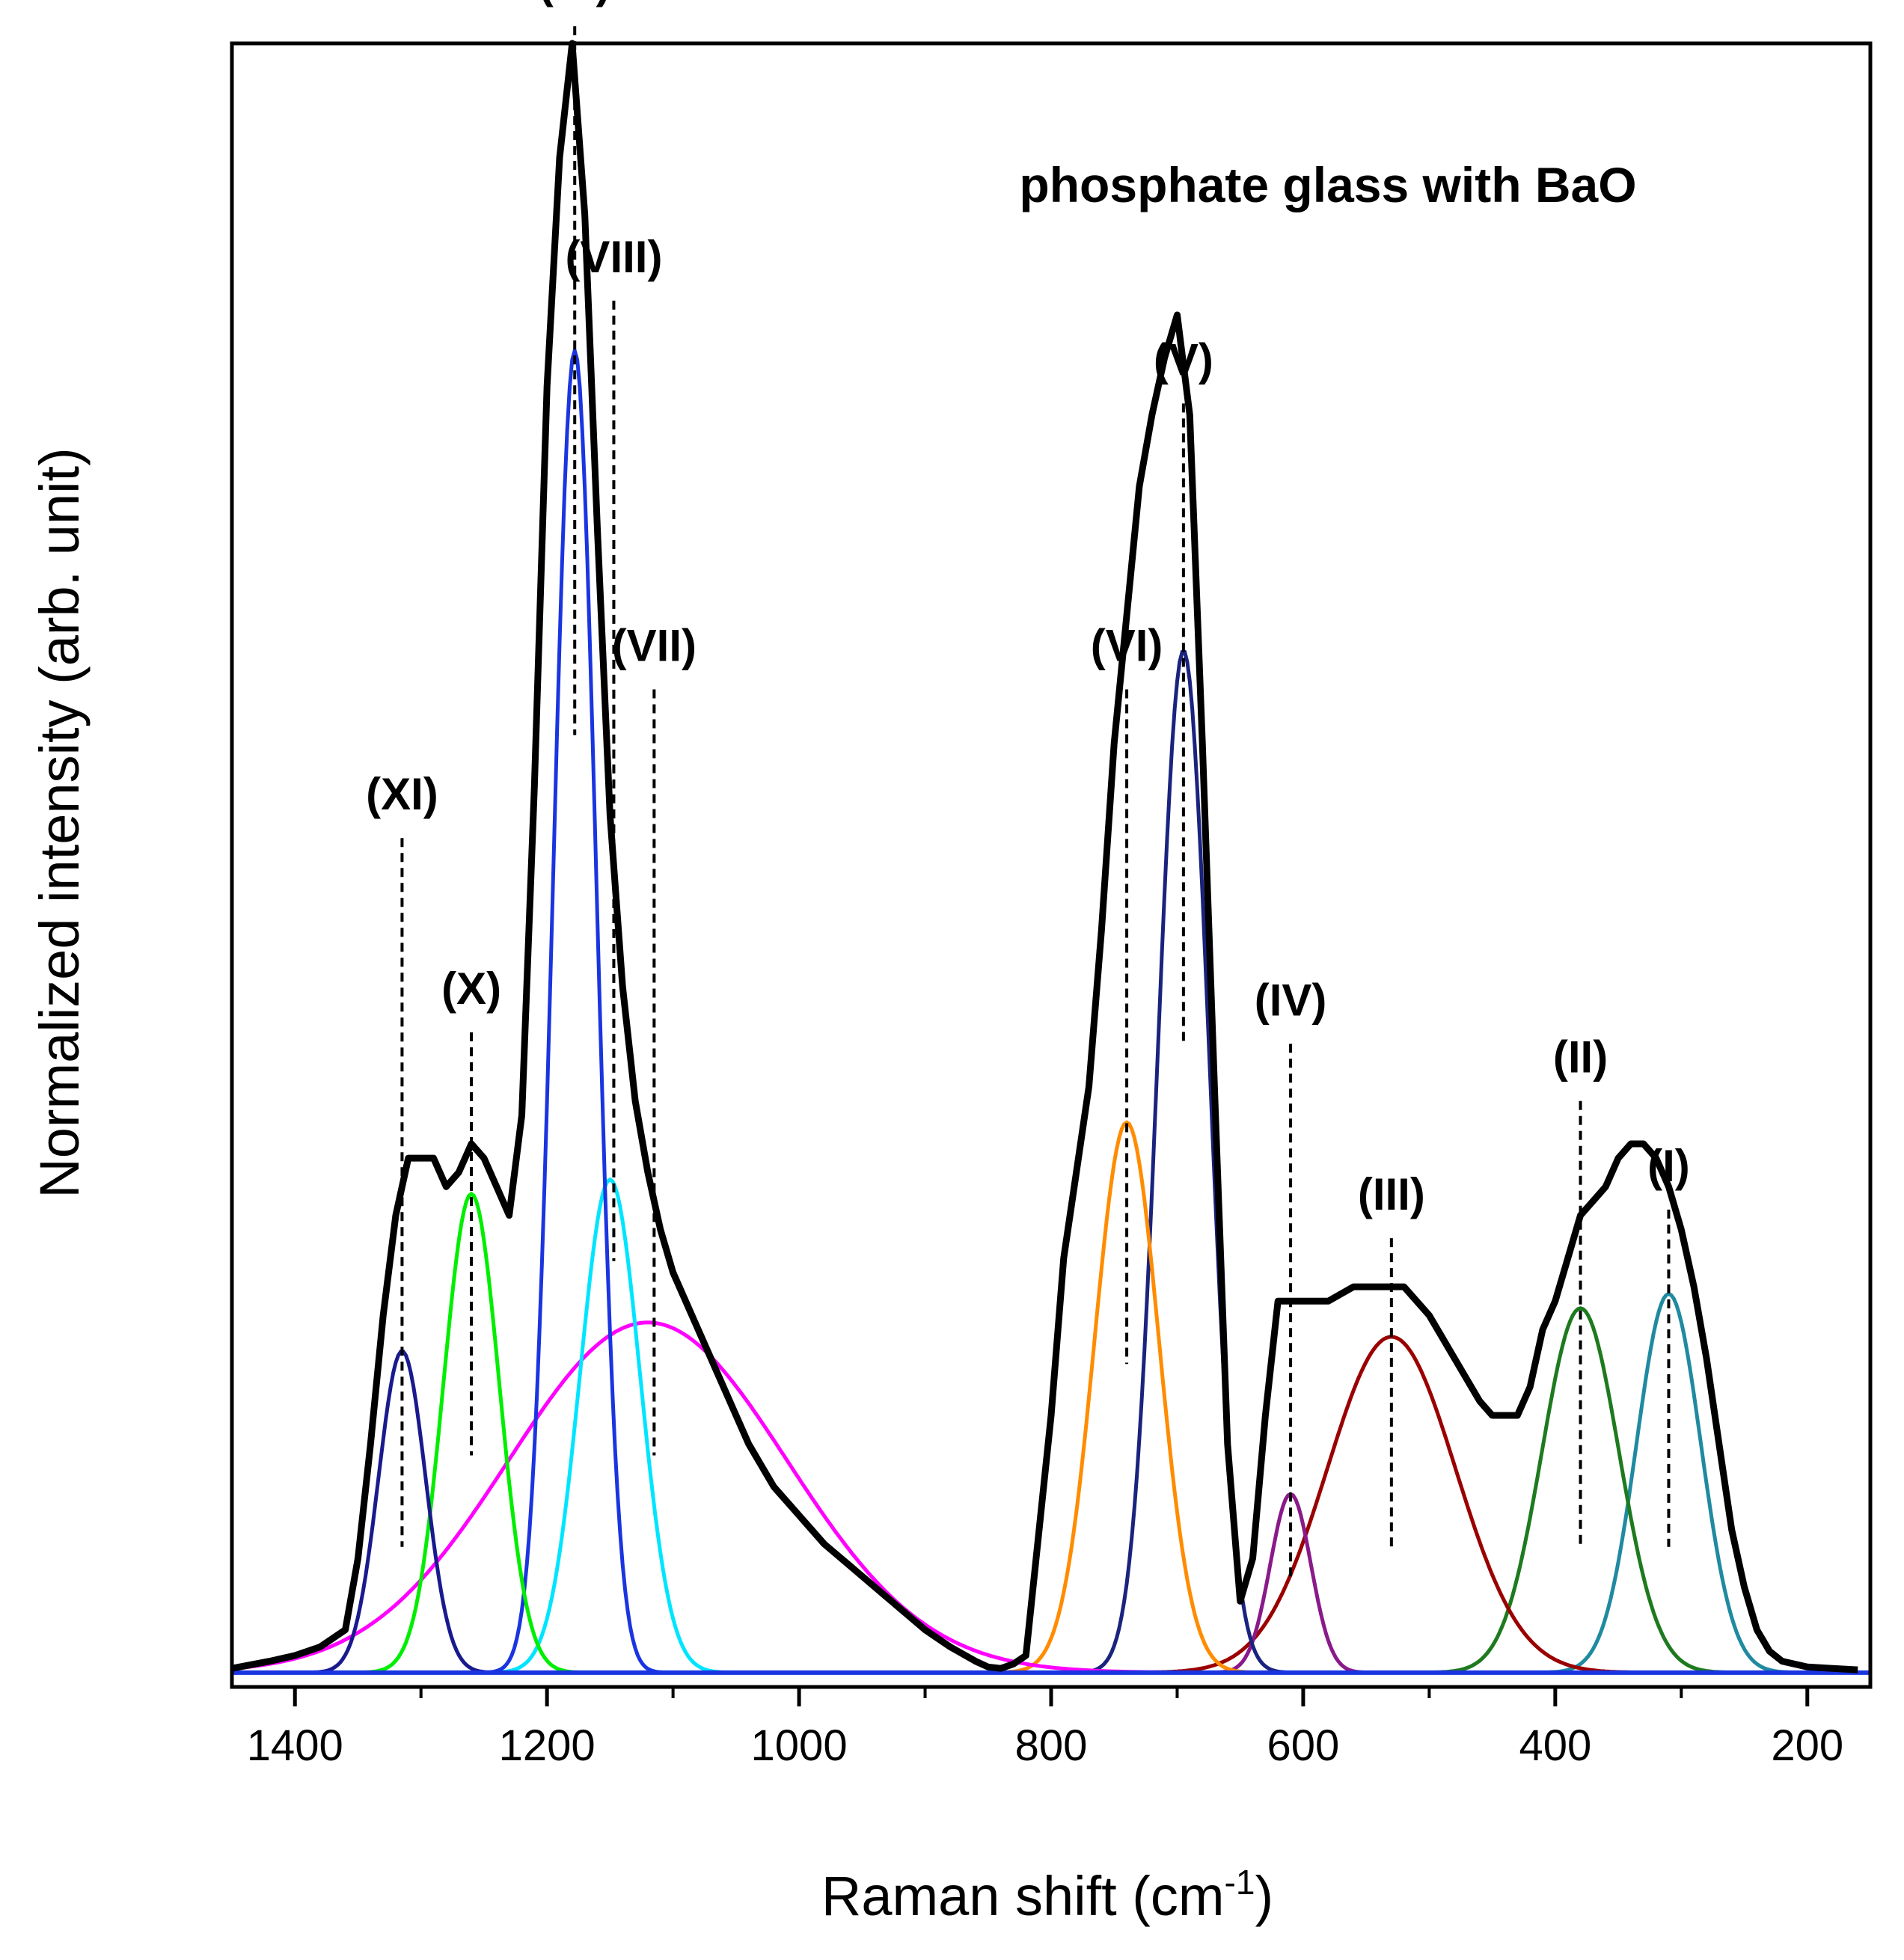 The height and width of the screenshot is (1960, 1904). What do you see at coordinates (1051, 1746) in the screenshot?
I see `x-tick-label: 800` at bounding box center [1051, 1746].